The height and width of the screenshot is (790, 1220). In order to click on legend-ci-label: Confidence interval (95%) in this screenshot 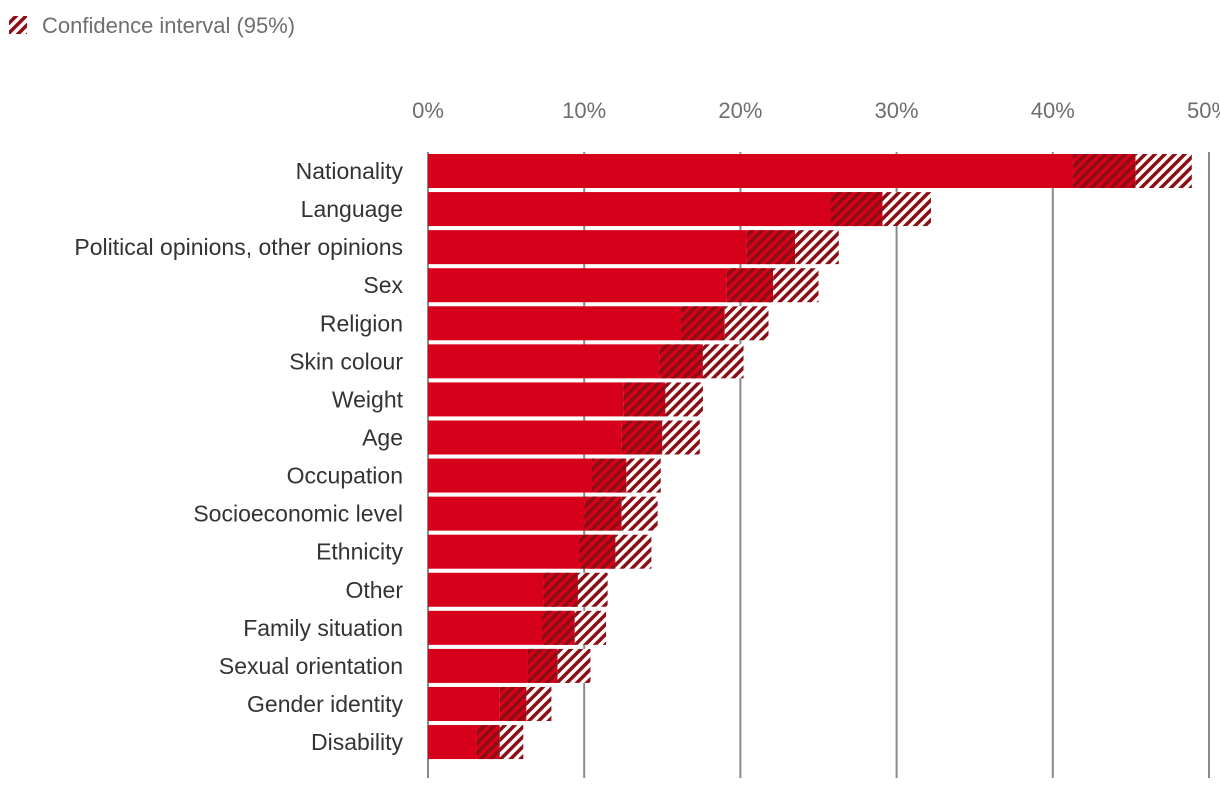, I will do `click(168, 25)`.